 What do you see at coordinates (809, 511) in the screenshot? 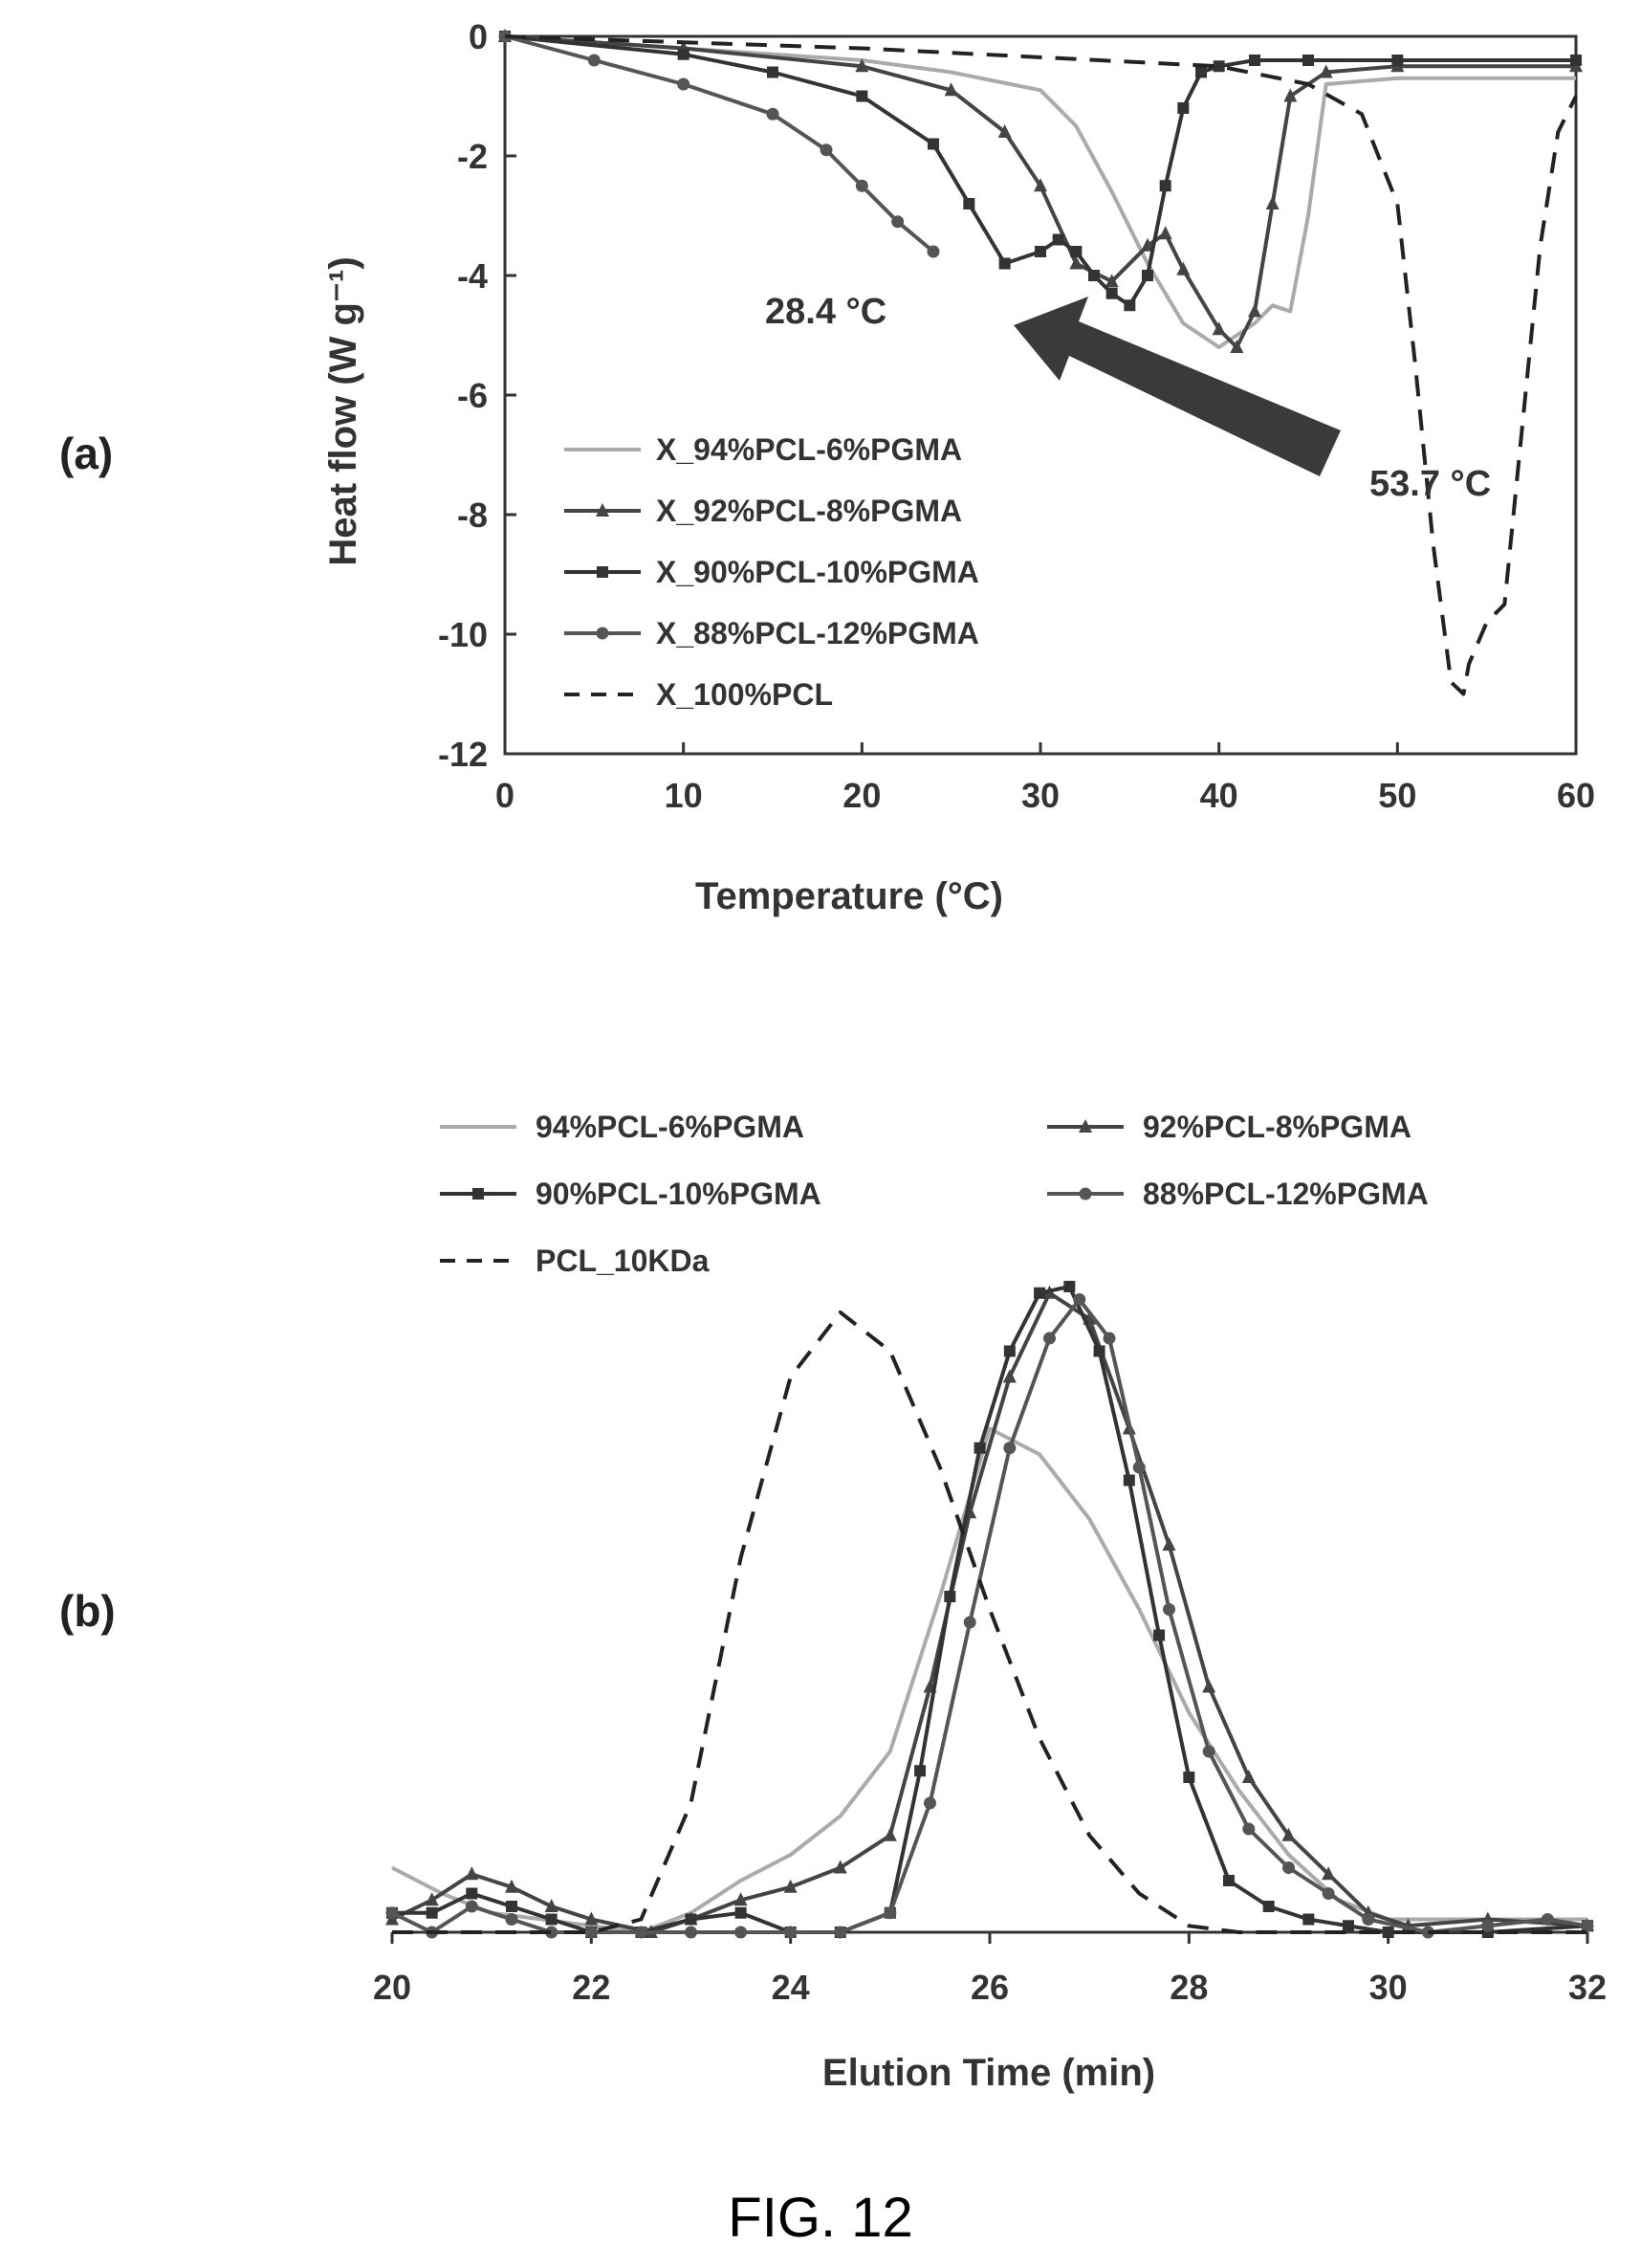
I see `legend-label: X_92%PCL-8%PGMA` at bounding box center [809, 511].